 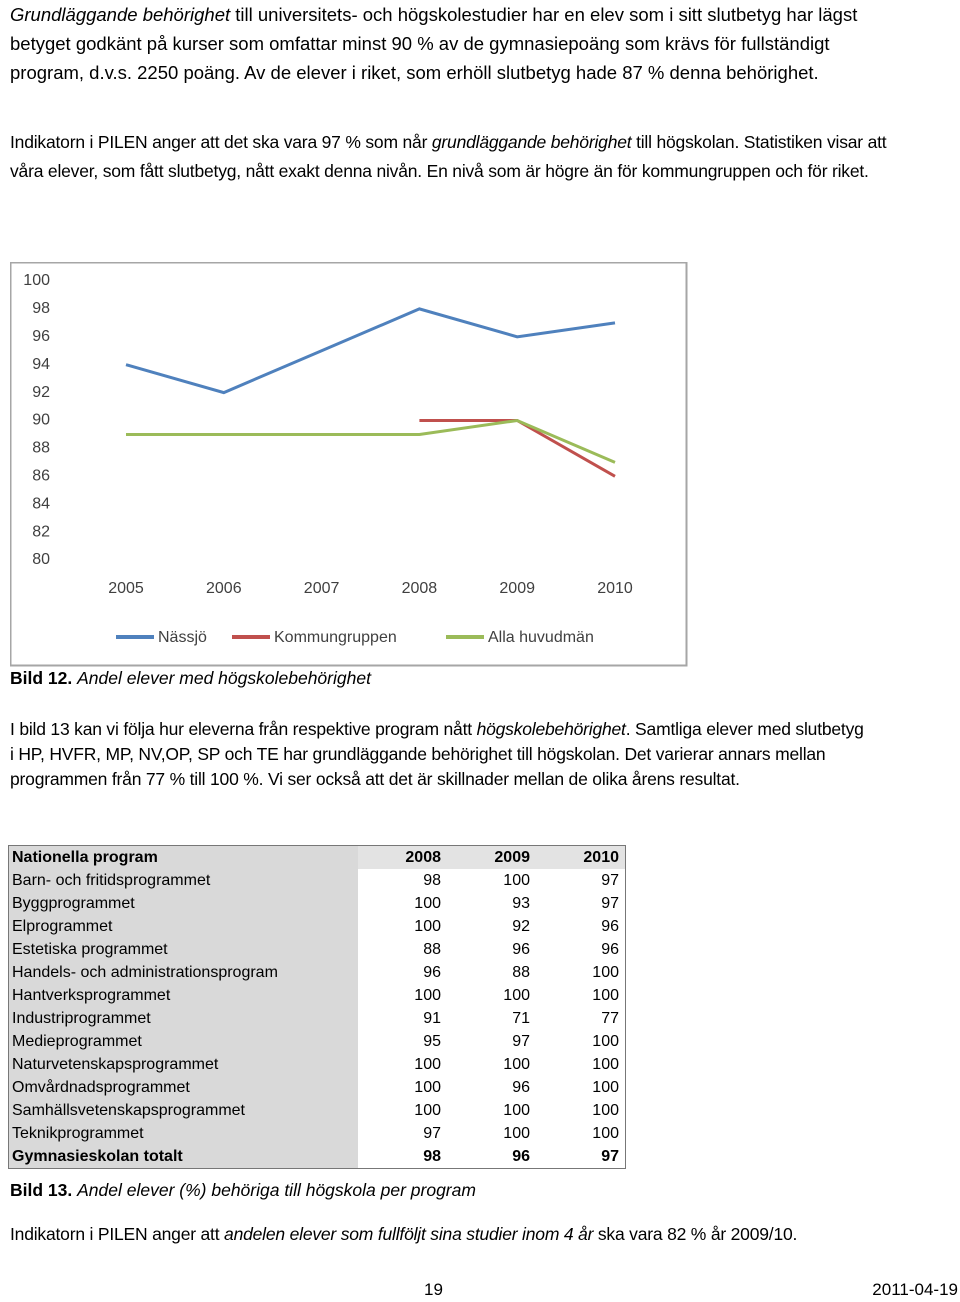 I want to click on x-tick-label: 2010, so click(x=615, y=588).